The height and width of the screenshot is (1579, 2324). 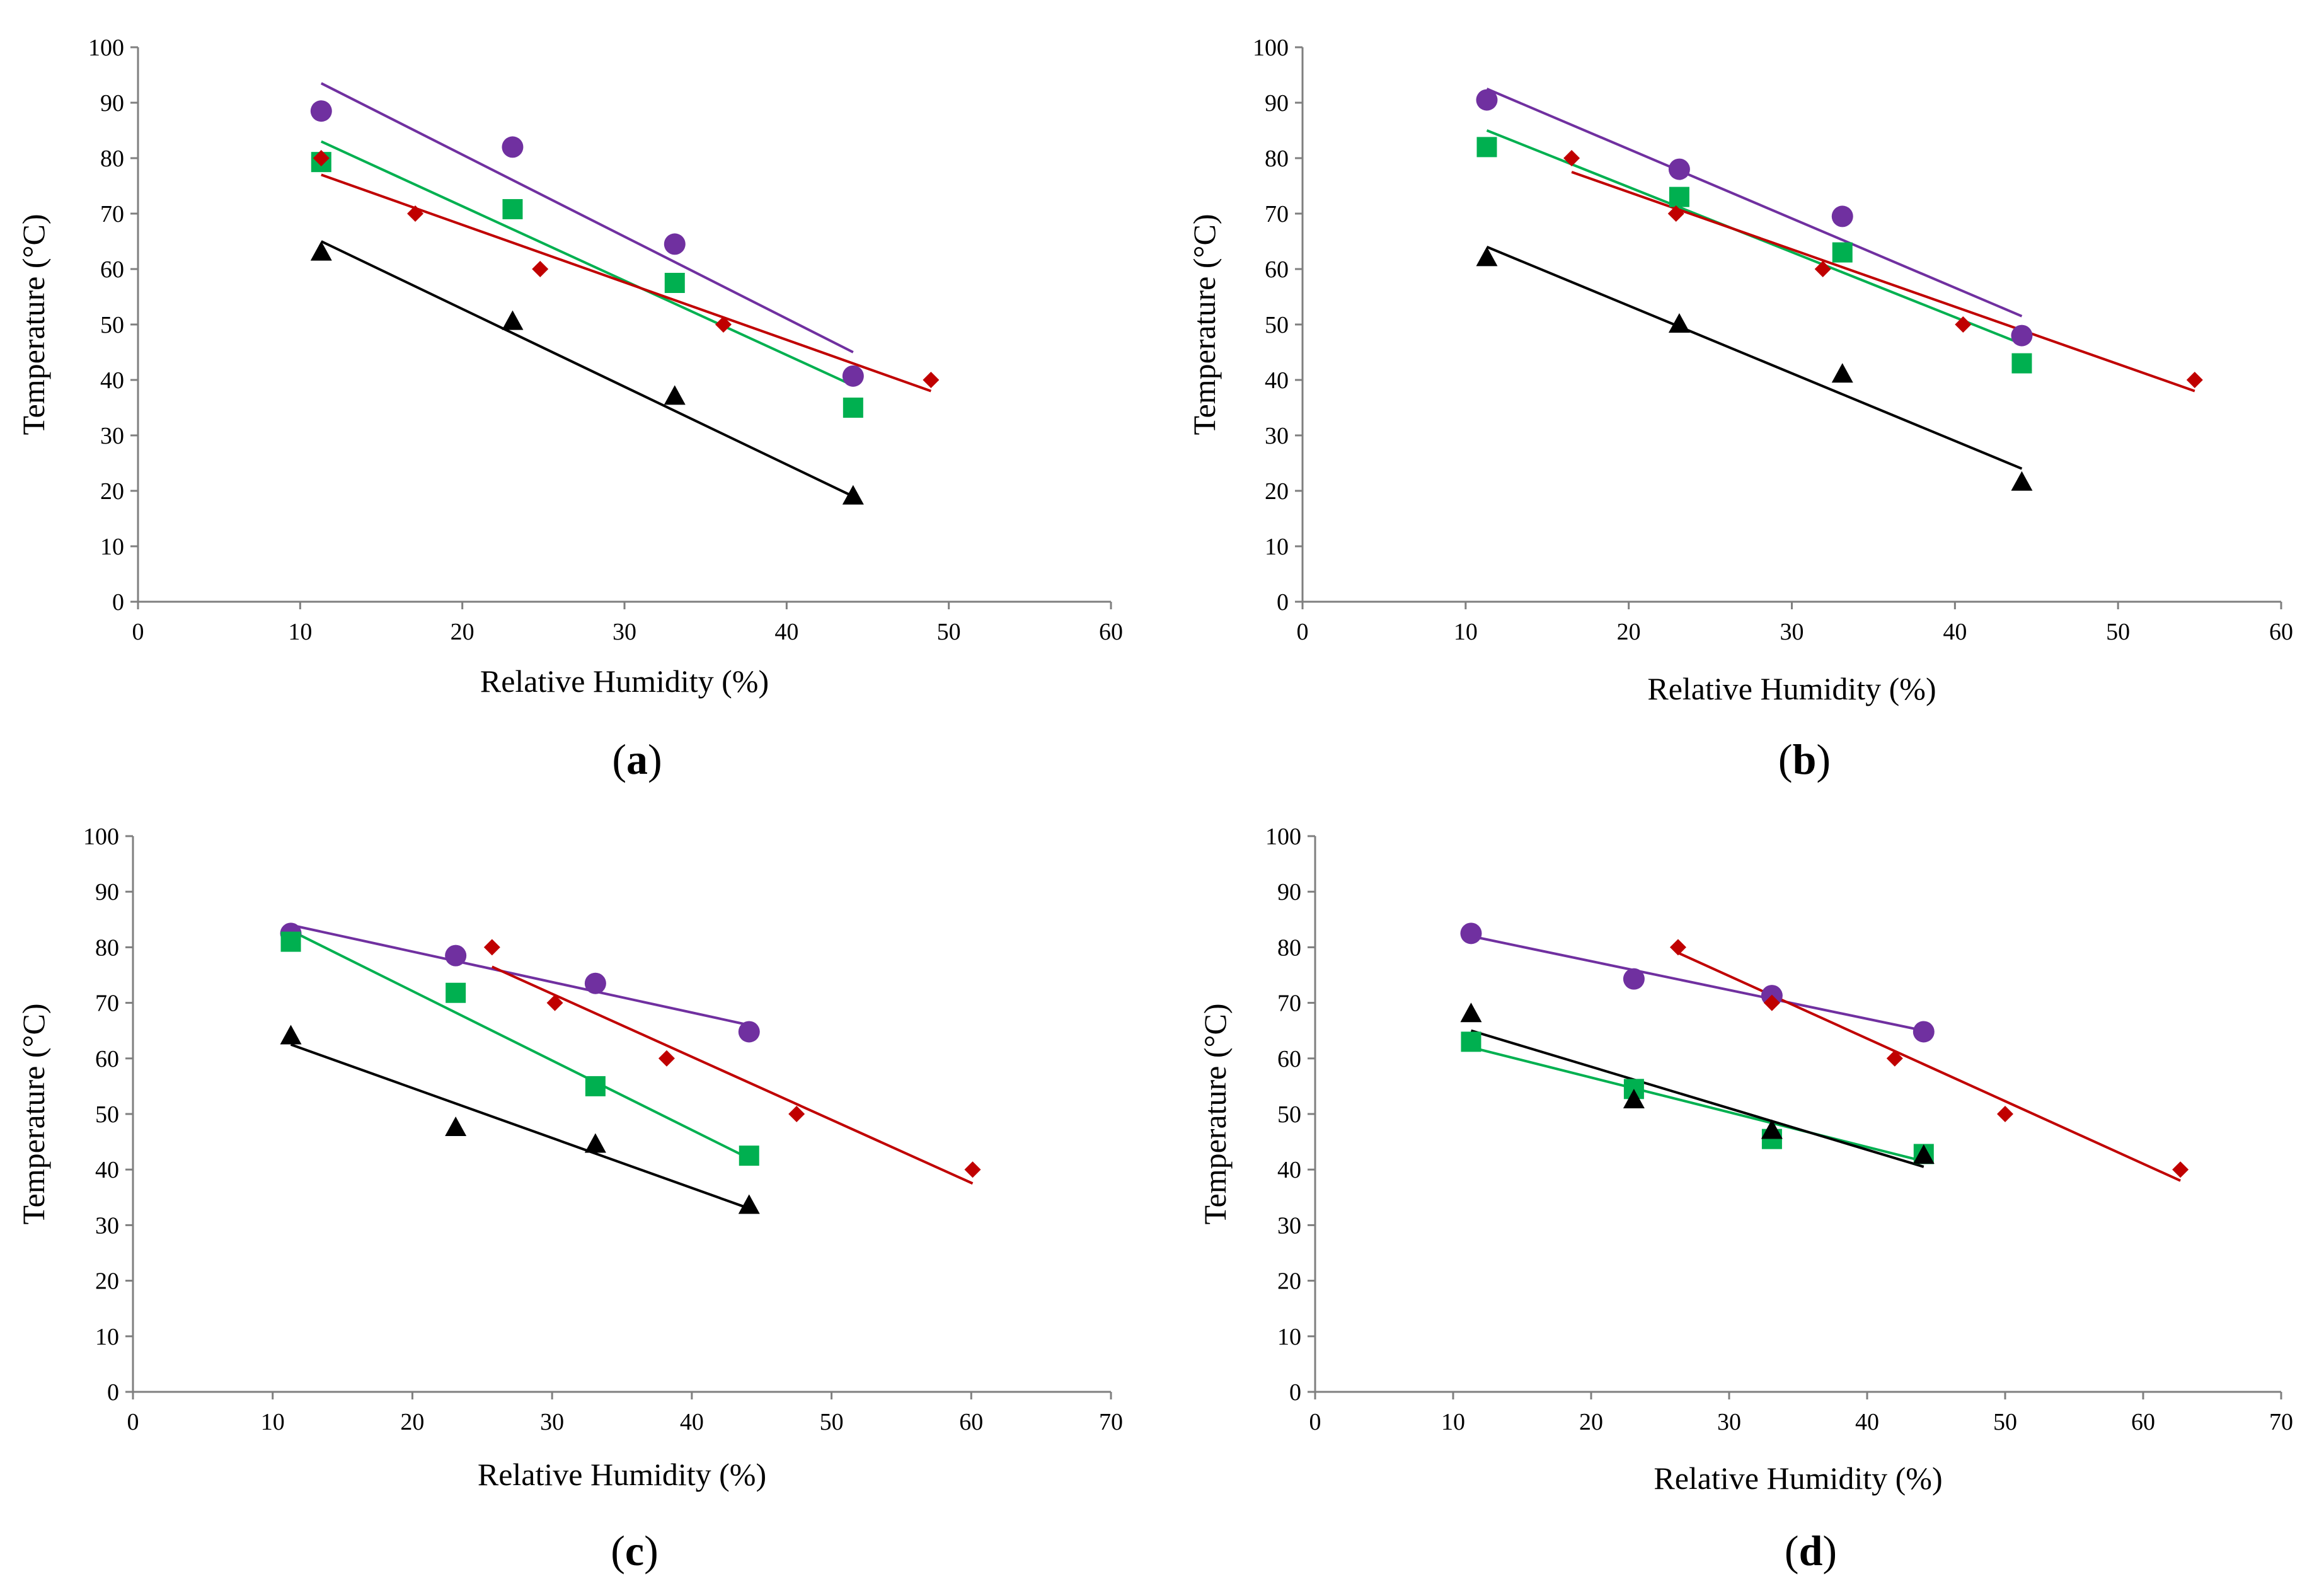 I want to click on x-tick-label: 70, so click(x=2281, y=1422).